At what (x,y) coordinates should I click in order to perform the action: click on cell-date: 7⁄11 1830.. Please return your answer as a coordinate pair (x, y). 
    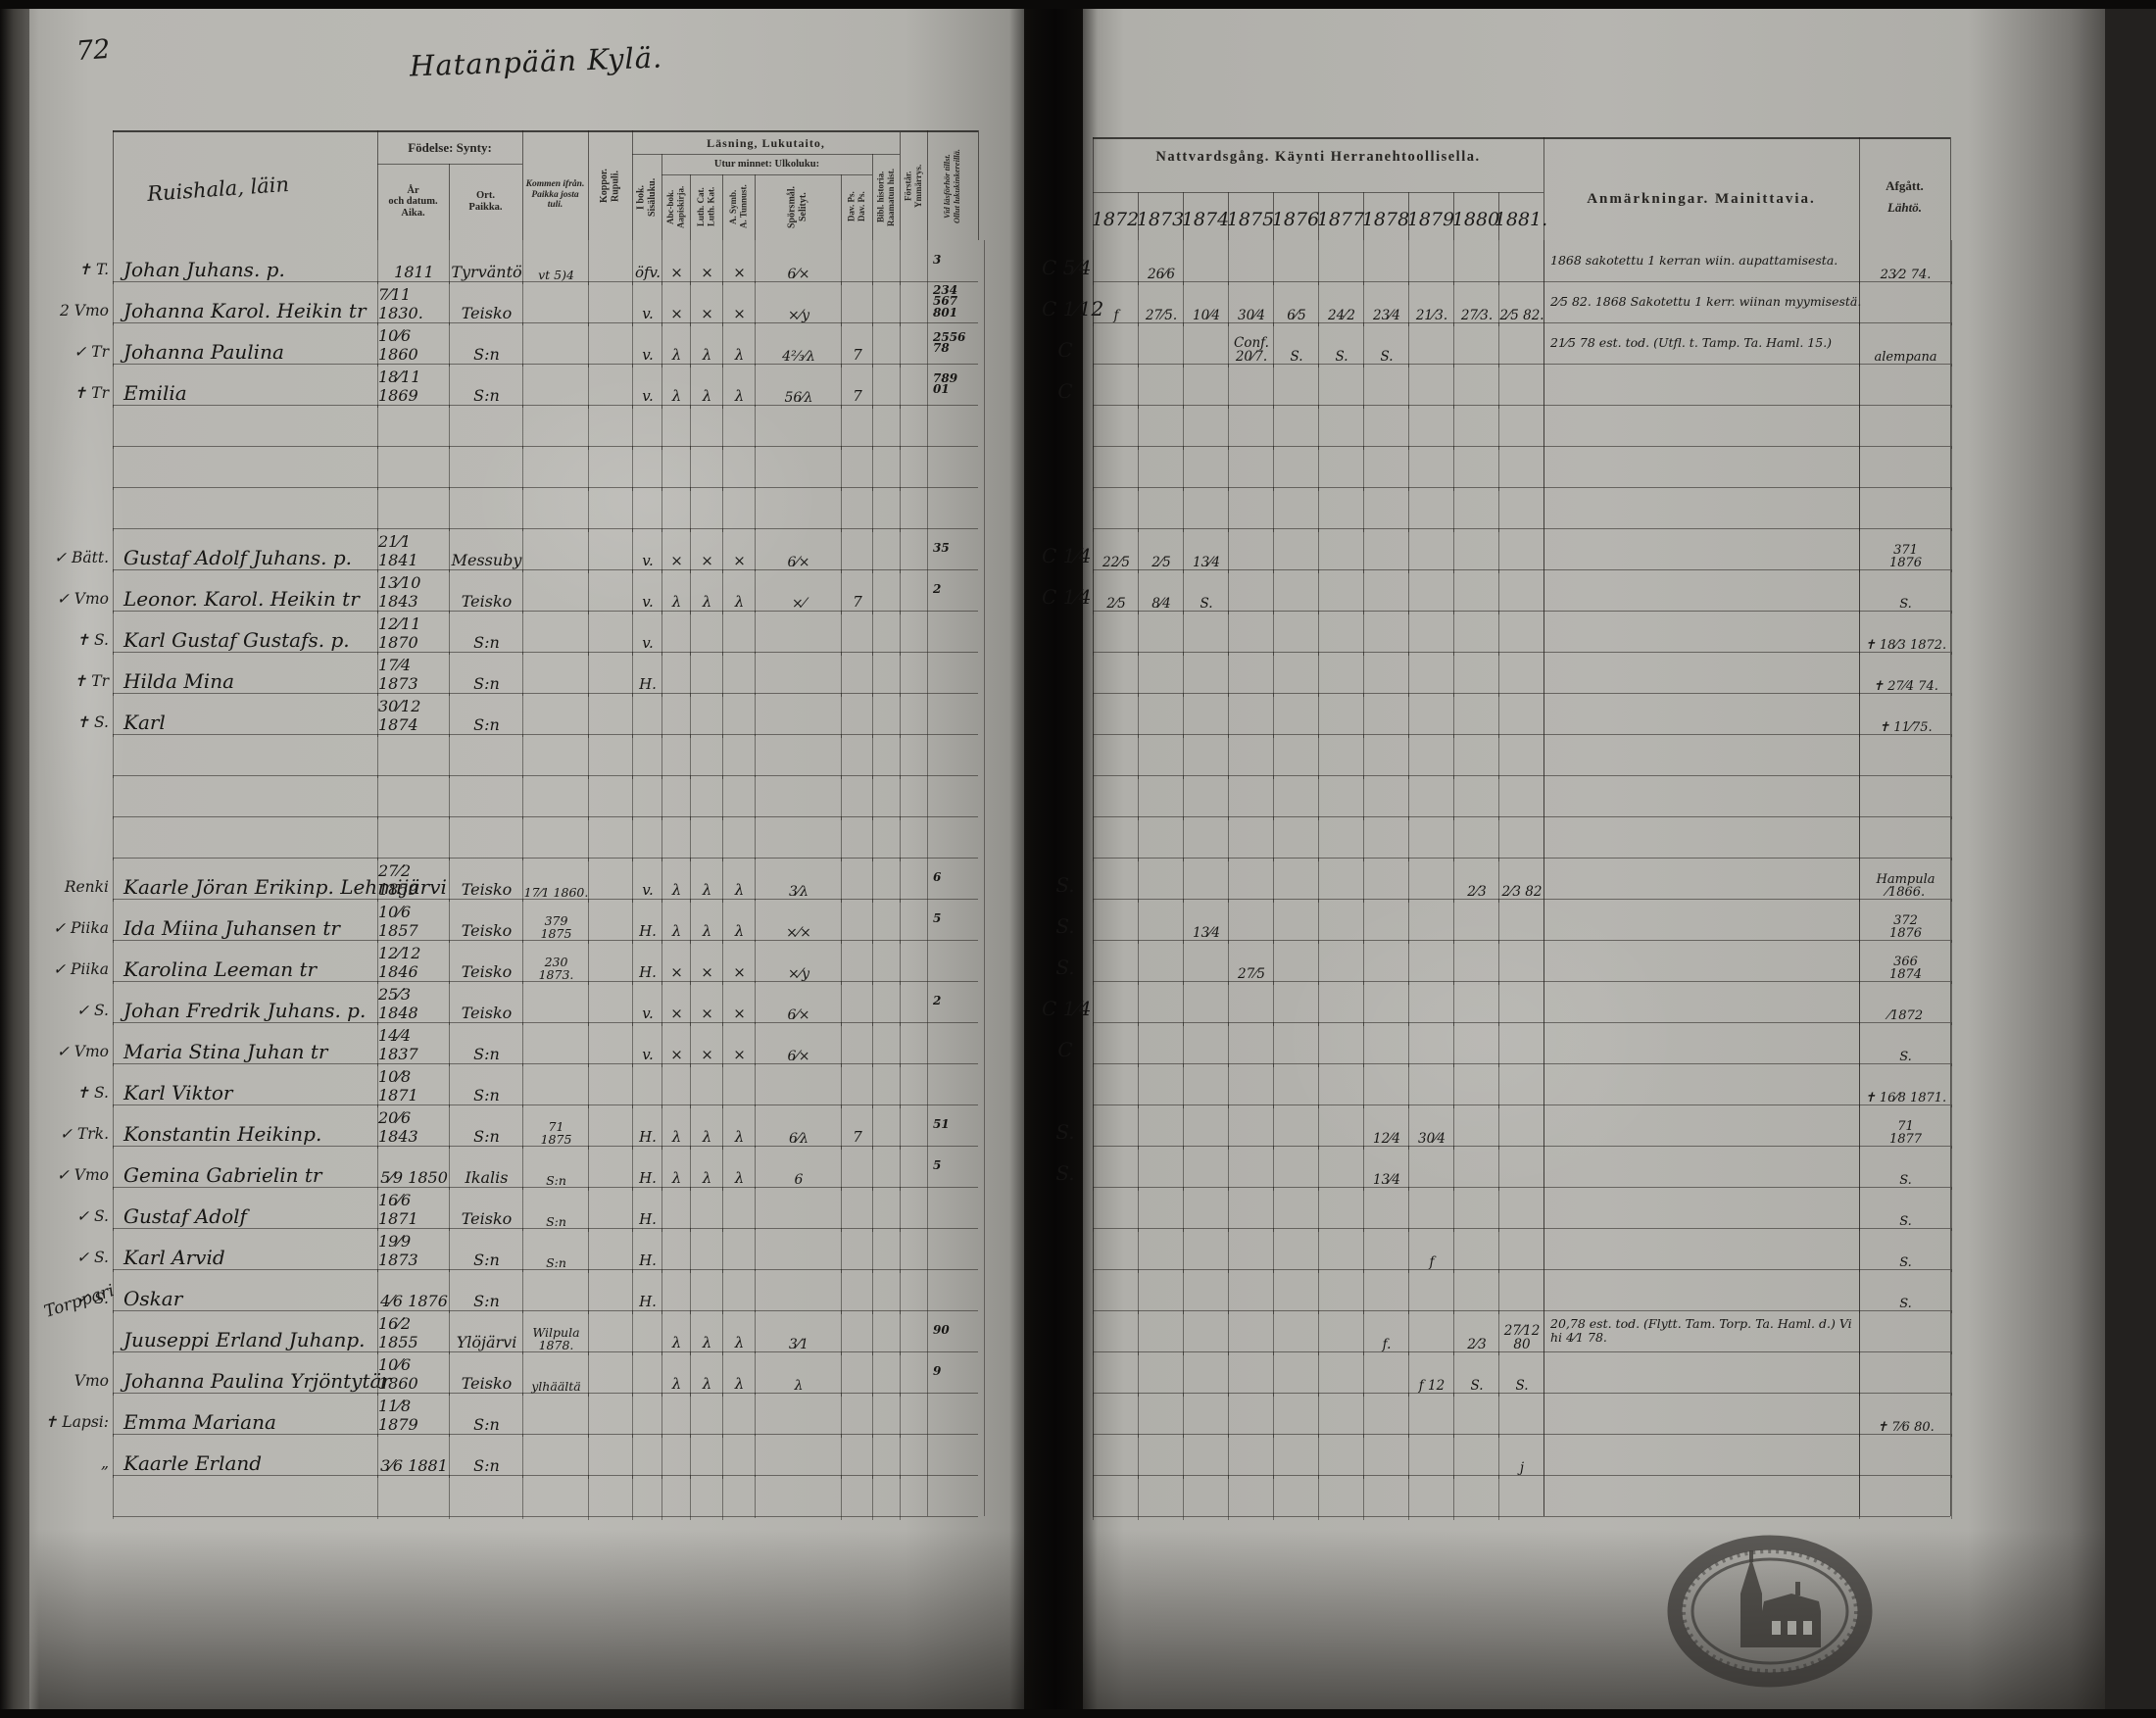
    Looking at the image, I should click on (413, 303).